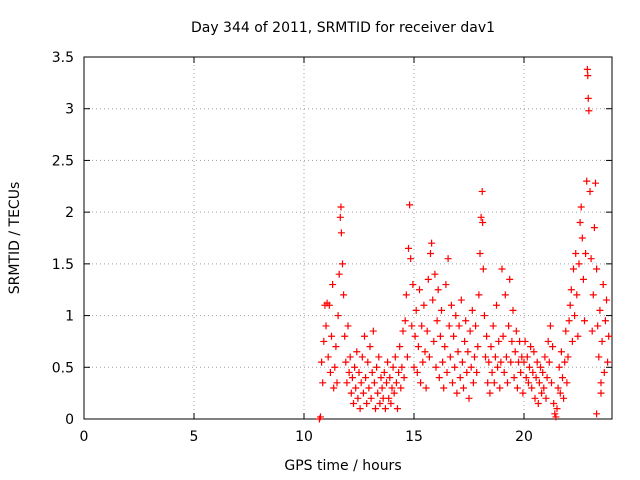 This screenshot has height=480, width=640. What do you see at coordinates (63, 368) in the screenshot?
I see `y-tick-label: 0.5` at bounding box center [63, 368].